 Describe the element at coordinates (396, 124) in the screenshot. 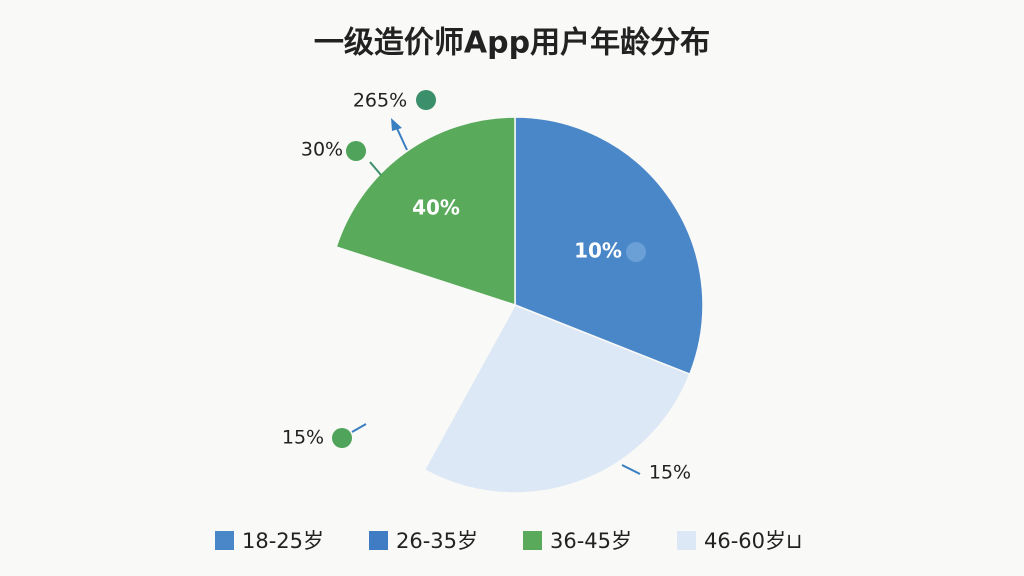

I see `arrow-head` at that location.